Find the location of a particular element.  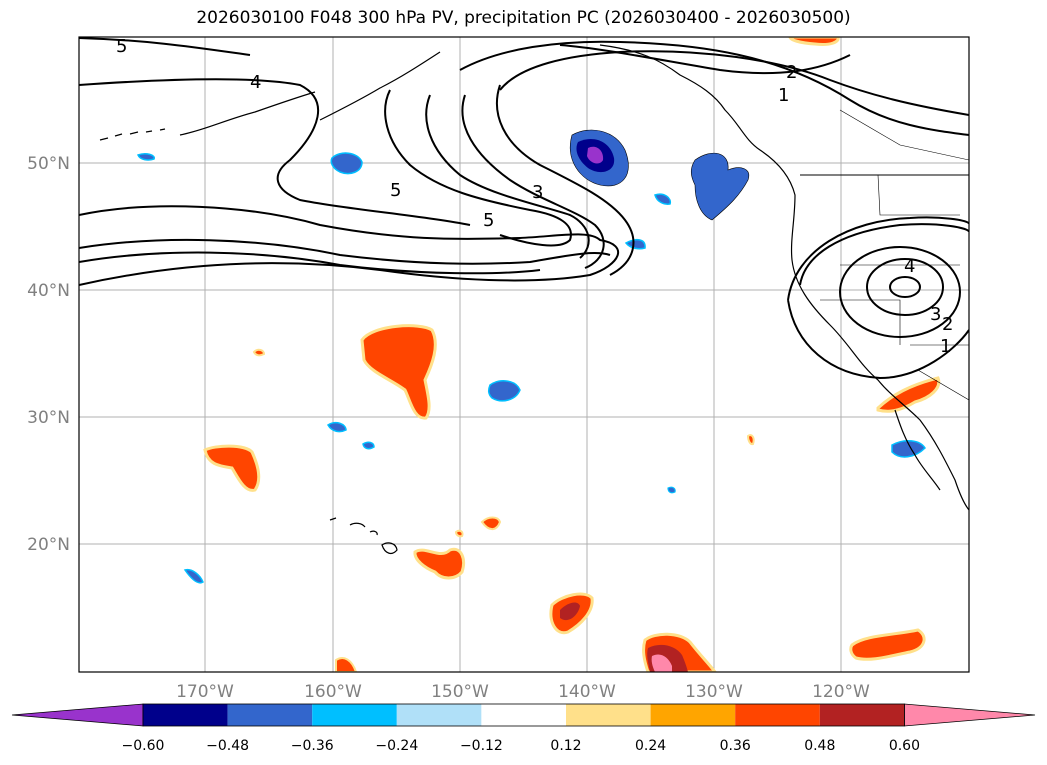

lon-label: 170°W is located at coordinates (205, 692).